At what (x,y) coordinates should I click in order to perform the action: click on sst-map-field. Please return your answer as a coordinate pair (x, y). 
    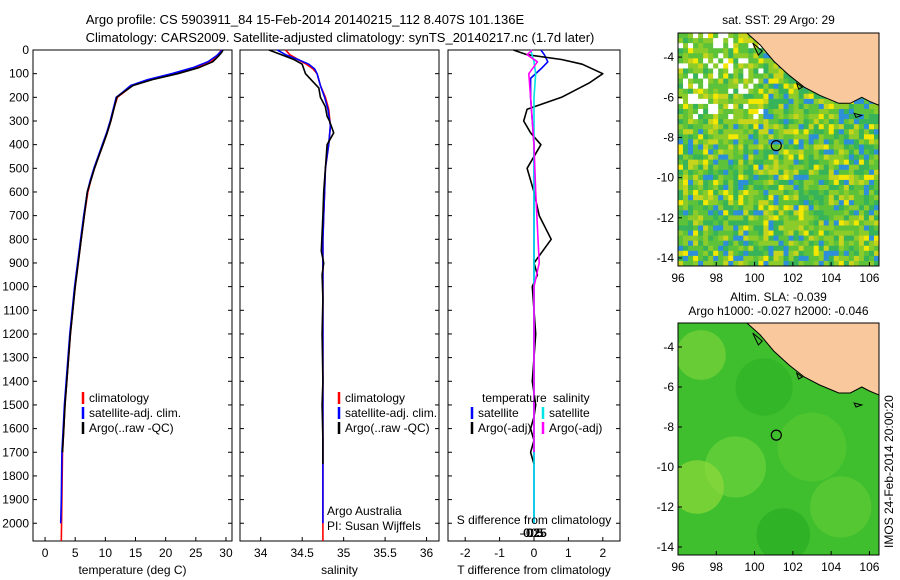
    Looking at the image, I should click on (778, 149).